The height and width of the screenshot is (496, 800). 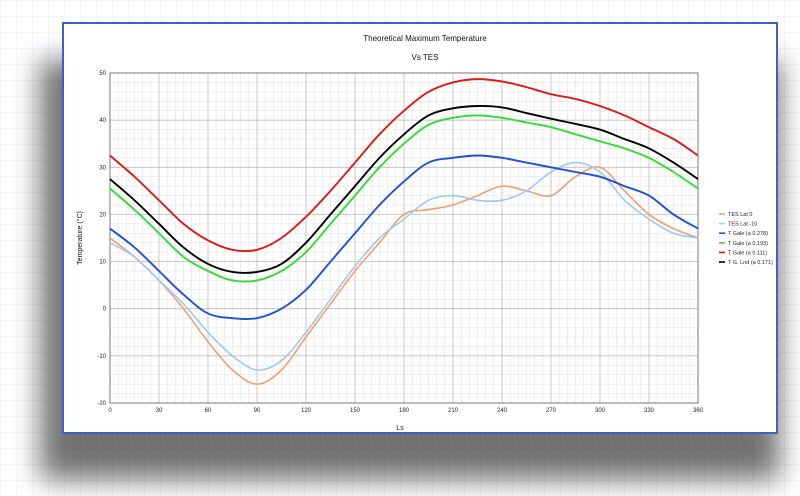 What do you see at coordinates (101, 404) in the screenshot?
I see `y-tick-label: -20` at bounding box center [101, 404].